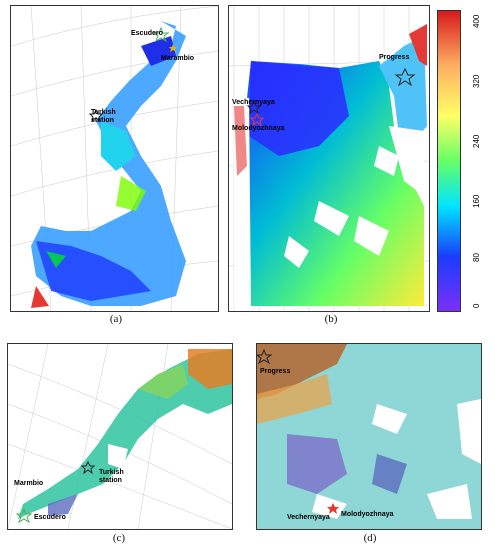 This screenshot has width=495, height=550. I want to click on colorbar-tick-0: 0, so click(476, 305).